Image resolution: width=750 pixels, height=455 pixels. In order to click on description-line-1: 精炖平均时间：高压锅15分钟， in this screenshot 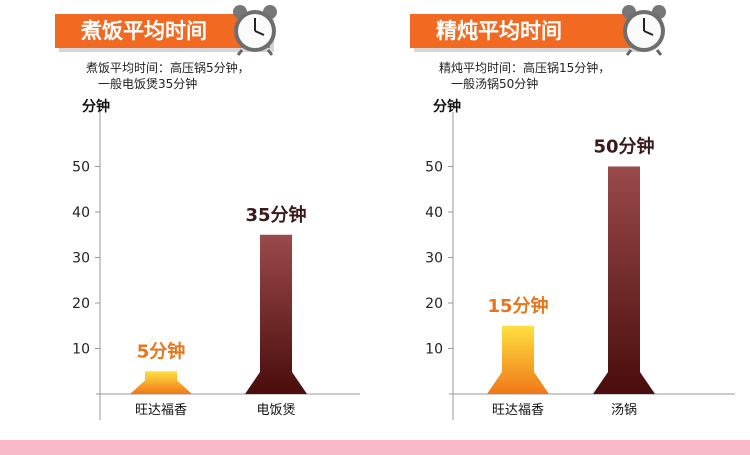, I will do `click(525, 68)`.